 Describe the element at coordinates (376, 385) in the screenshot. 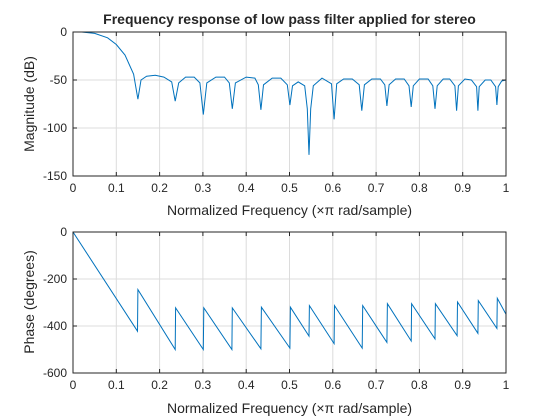

I see `phase-x-tick-label: 0.7` at that location.